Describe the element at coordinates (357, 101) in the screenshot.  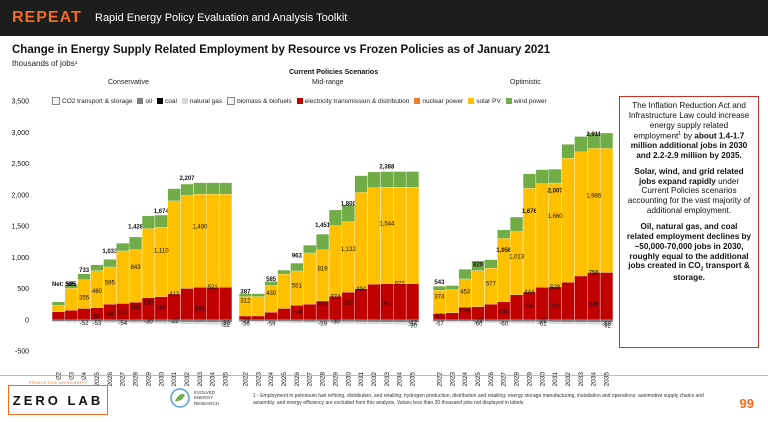
I see `legend-label-elec: electricity transmission & distribution` at that location.